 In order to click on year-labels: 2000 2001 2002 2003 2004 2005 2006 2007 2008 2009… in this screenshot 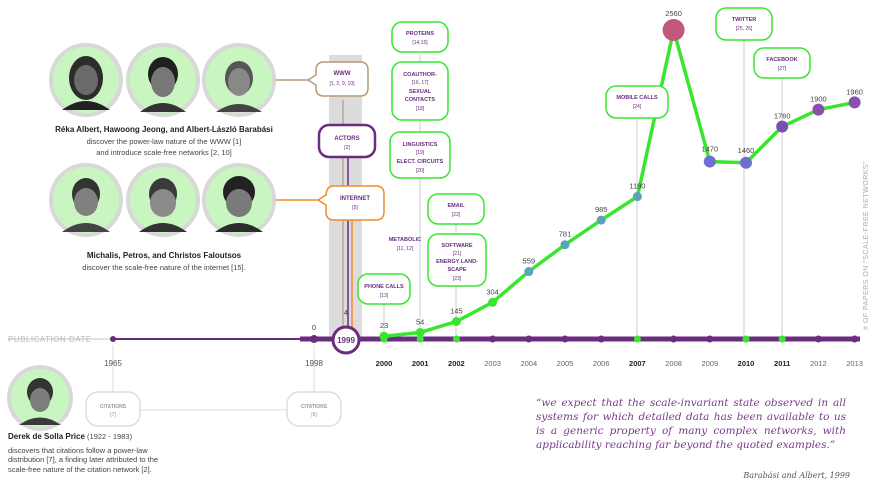, I will do `click(619, 363)`.